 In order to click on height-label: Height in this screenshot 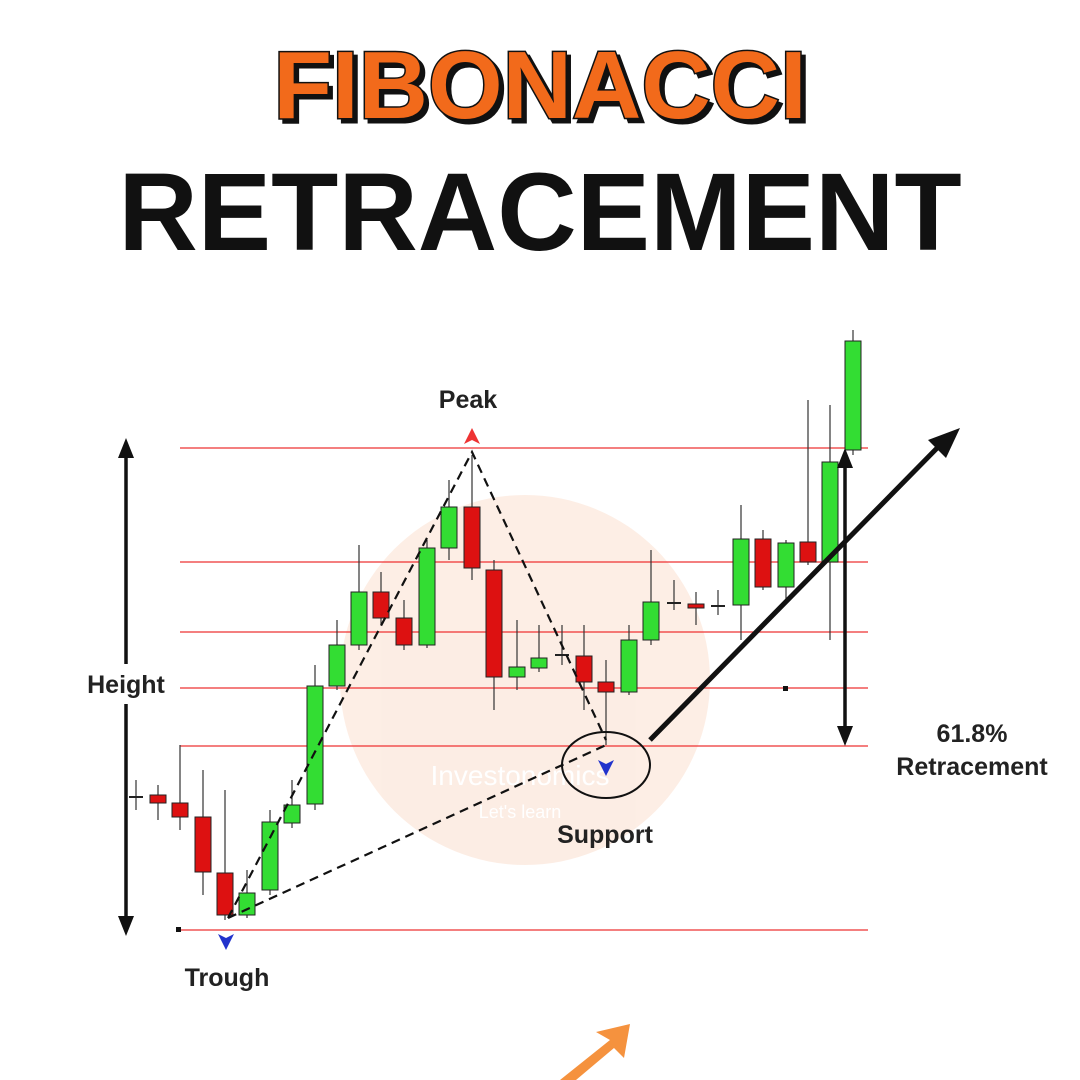, I will do `click(126, 685)`.